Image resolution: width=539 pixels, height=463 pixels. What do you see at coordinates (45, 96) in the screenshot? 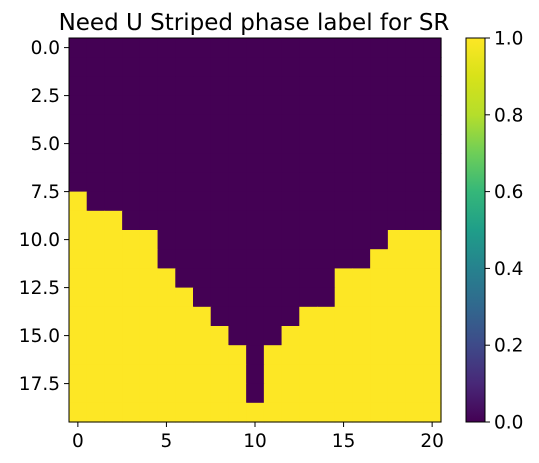
I see `y-tick-label: 2.5` at bounding box center [45, 96].